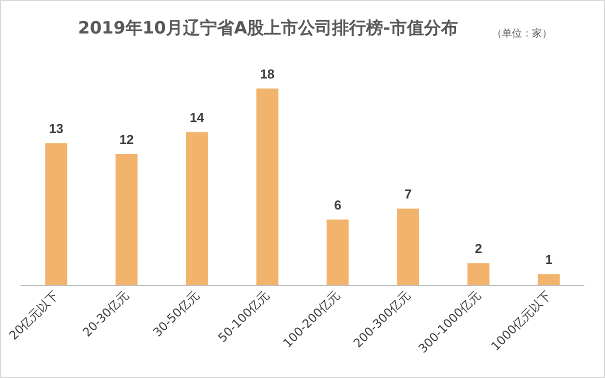 The width and height of the screenshot is (605, 378). What do you see at coordinates (522, 34) in the screenshot?
I see `chart-subtitle: （单位：家）` at bounding box center [522, 34].